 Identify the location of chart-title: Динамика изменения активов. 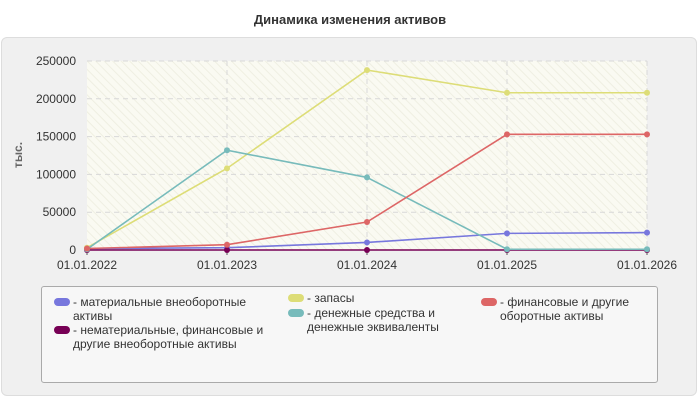
(350, 19).